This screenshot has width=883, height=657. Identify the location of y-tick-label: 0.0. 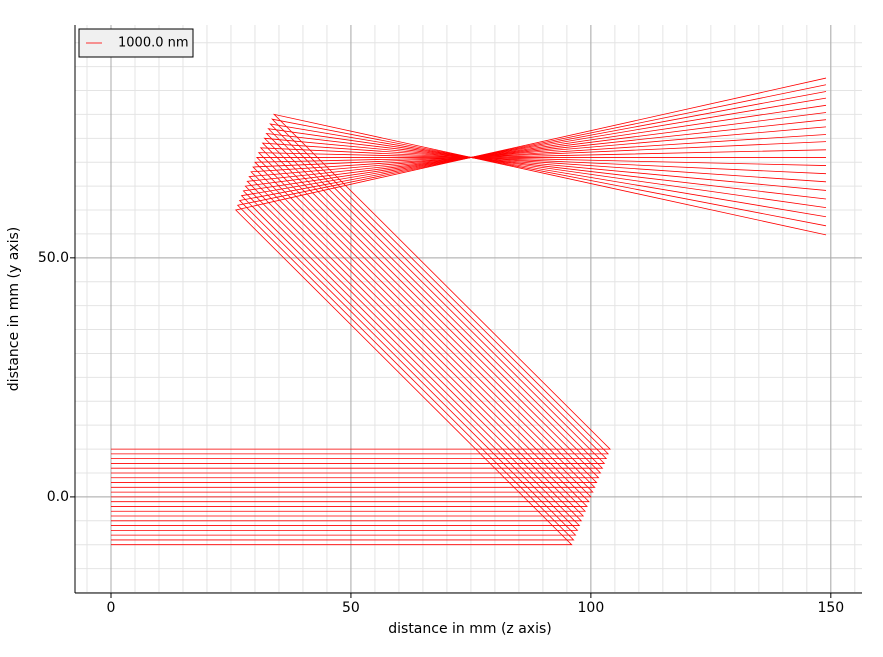
(58, 497).